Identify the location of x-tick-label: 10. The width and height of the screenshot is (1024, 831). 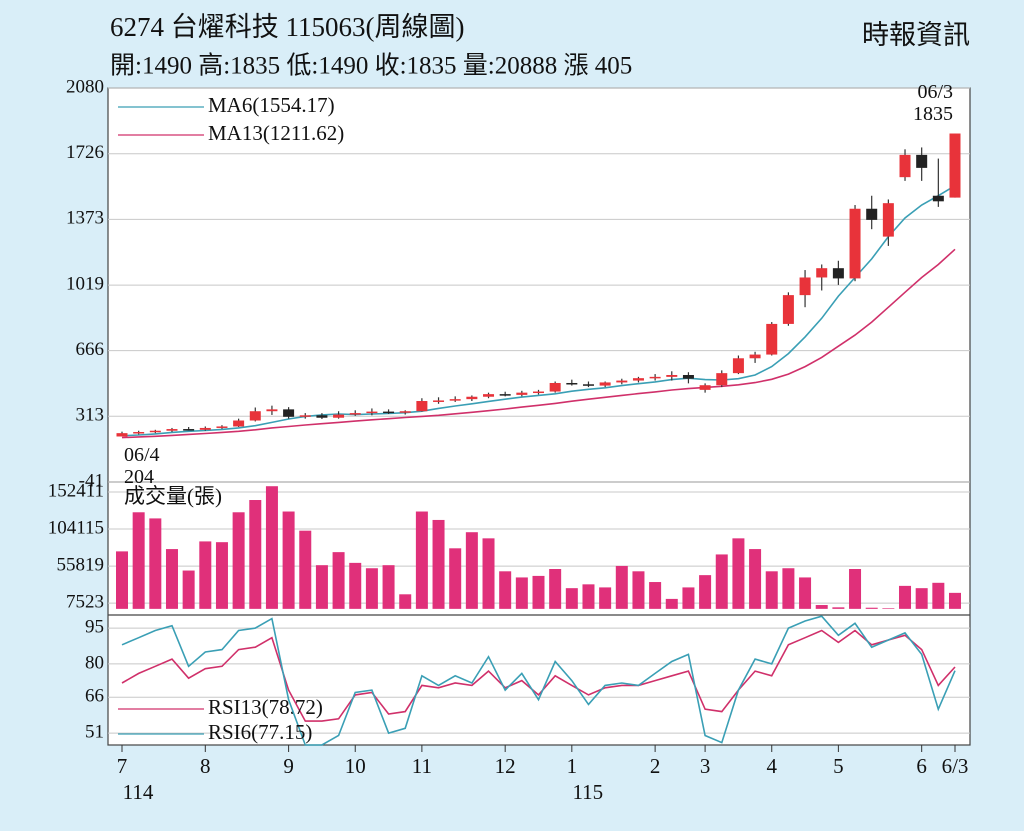
(355, 766).